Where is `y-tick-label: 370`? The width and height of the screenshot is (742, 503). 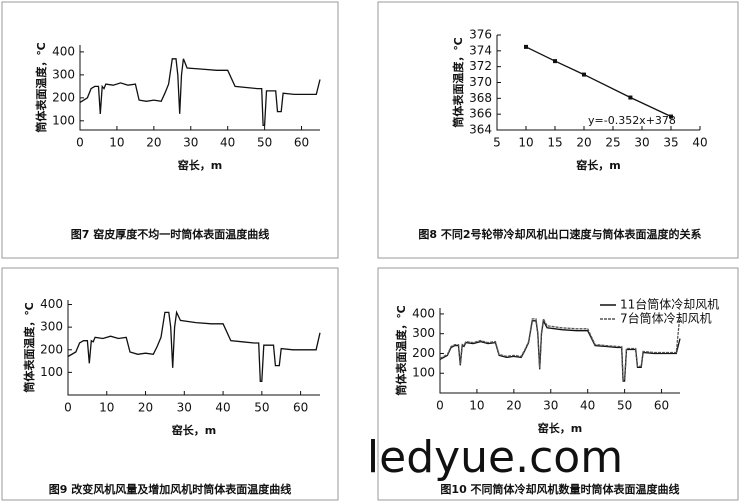 y-tick-label: 370 is located at coordinates (480, 82).